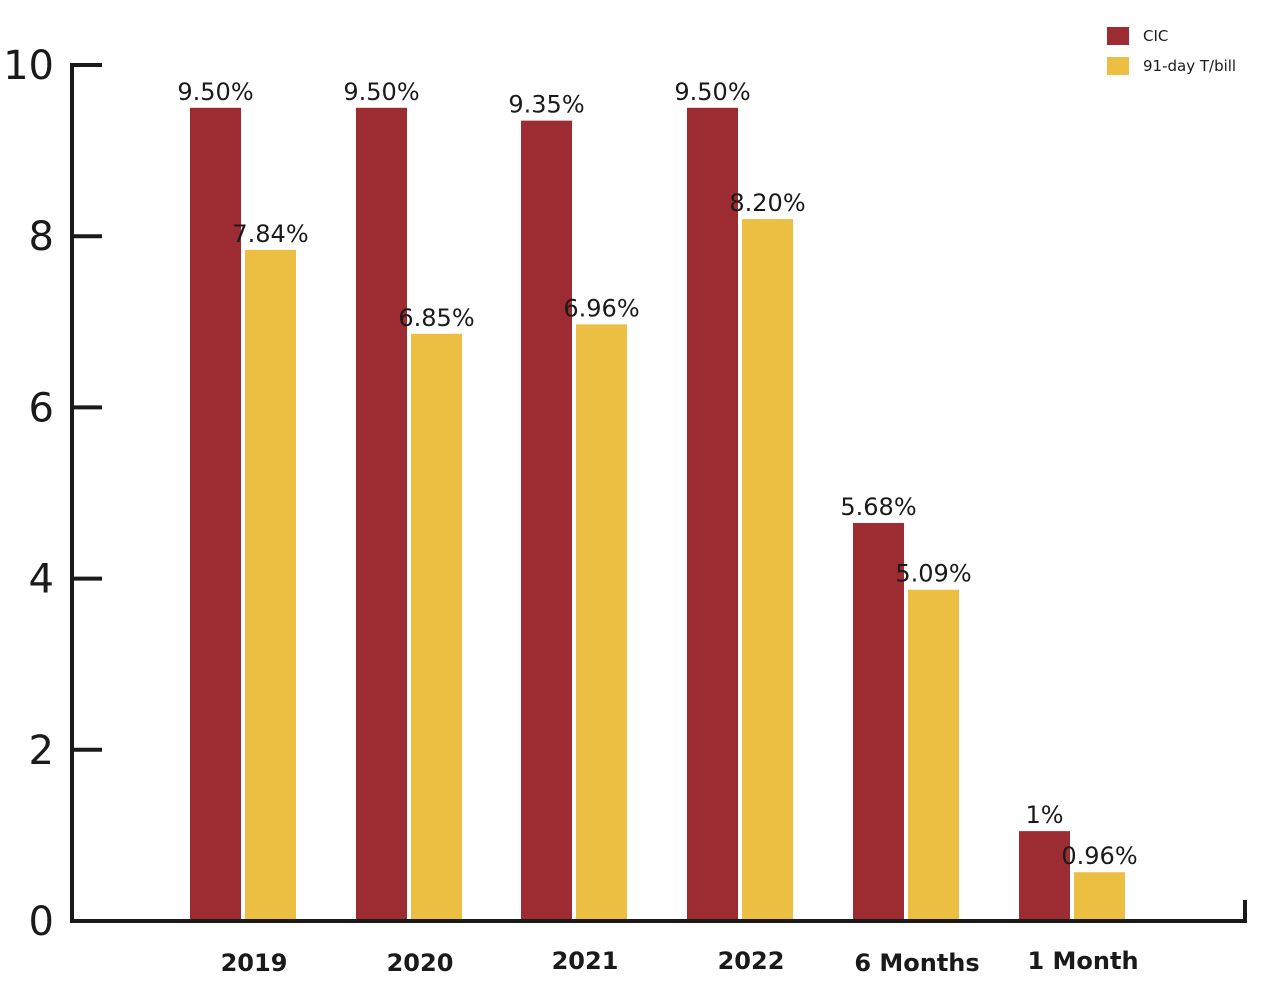 This screenshot has height=992, width=1288. What do you see at coordinates (933, 755) in the screenshot?
I see `bar-tbill-6-months` at bounding box center [933, 755].